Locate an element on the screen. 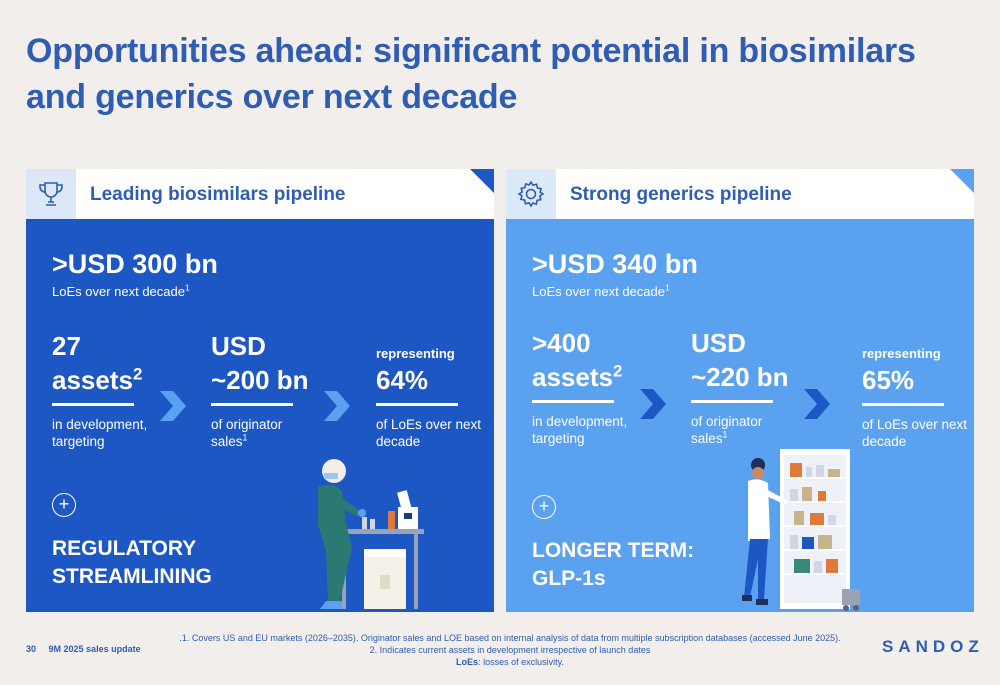  gear-icon is located at coordinates (531, 194).